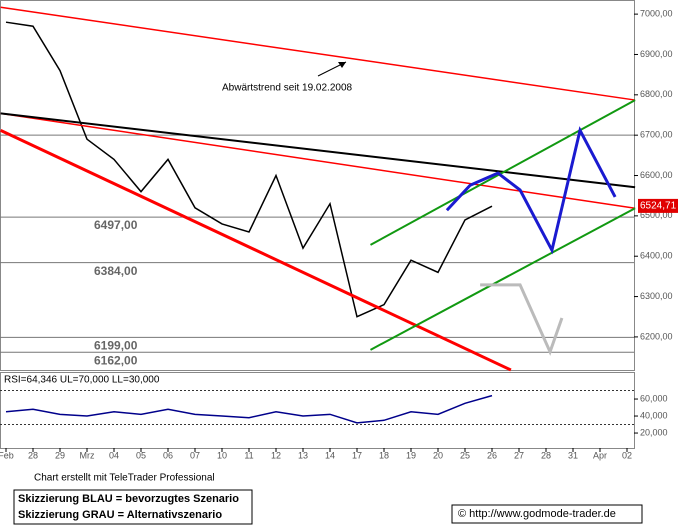  I want to click on level-label: 6497,00, so click(116, 225).